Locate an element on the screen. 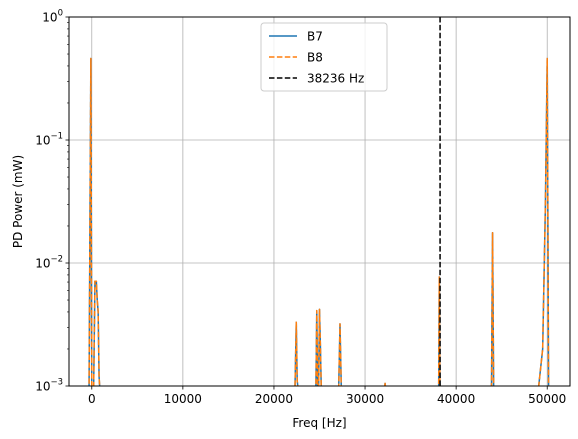 Image resolution: width=578 pixels, height=439 pixels. x-tick-label: 0 is located at coordinates (92, 399).